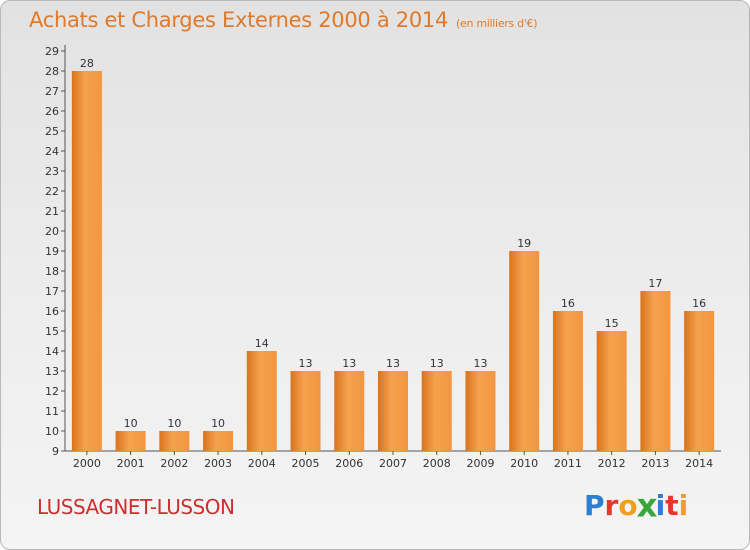  I want to click on x-tick-label: 2007, so click(393, 463).